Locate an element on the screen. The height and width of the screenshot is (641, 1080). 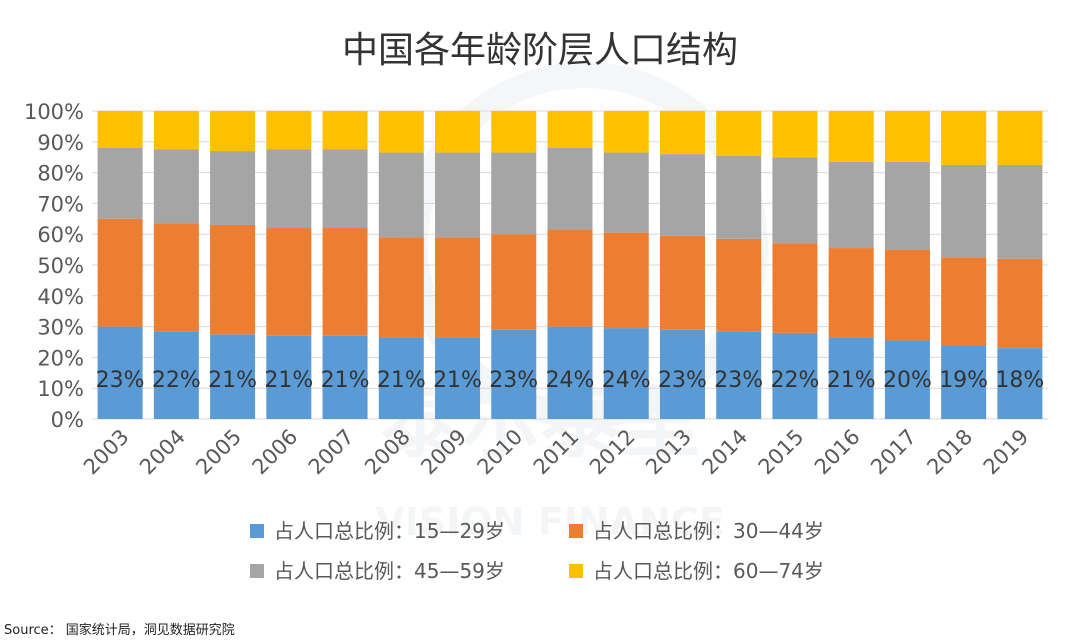
y-tick-label: 10% is located at coordinates (60, 389).